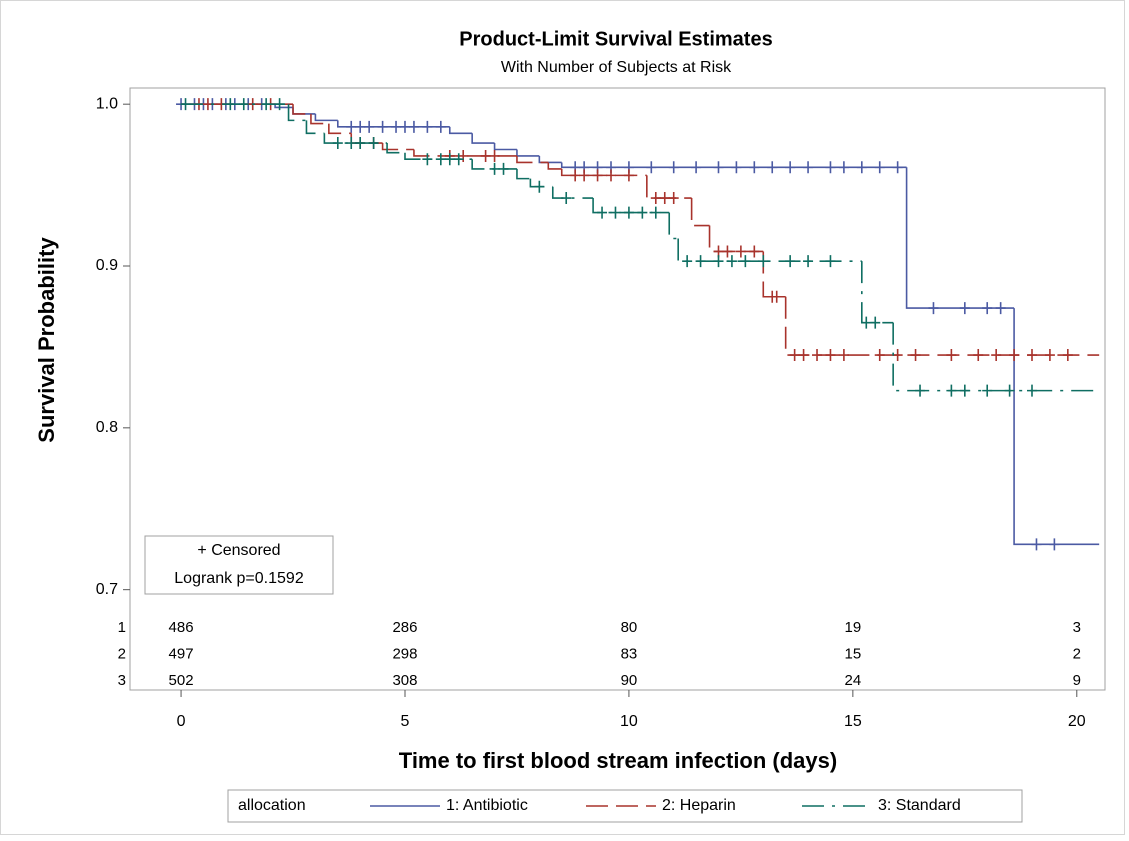 The image size is (1129, 841). Describe the element at coordinates (404, 680) in the screenshot. I see `risk-count: 308` at that location.